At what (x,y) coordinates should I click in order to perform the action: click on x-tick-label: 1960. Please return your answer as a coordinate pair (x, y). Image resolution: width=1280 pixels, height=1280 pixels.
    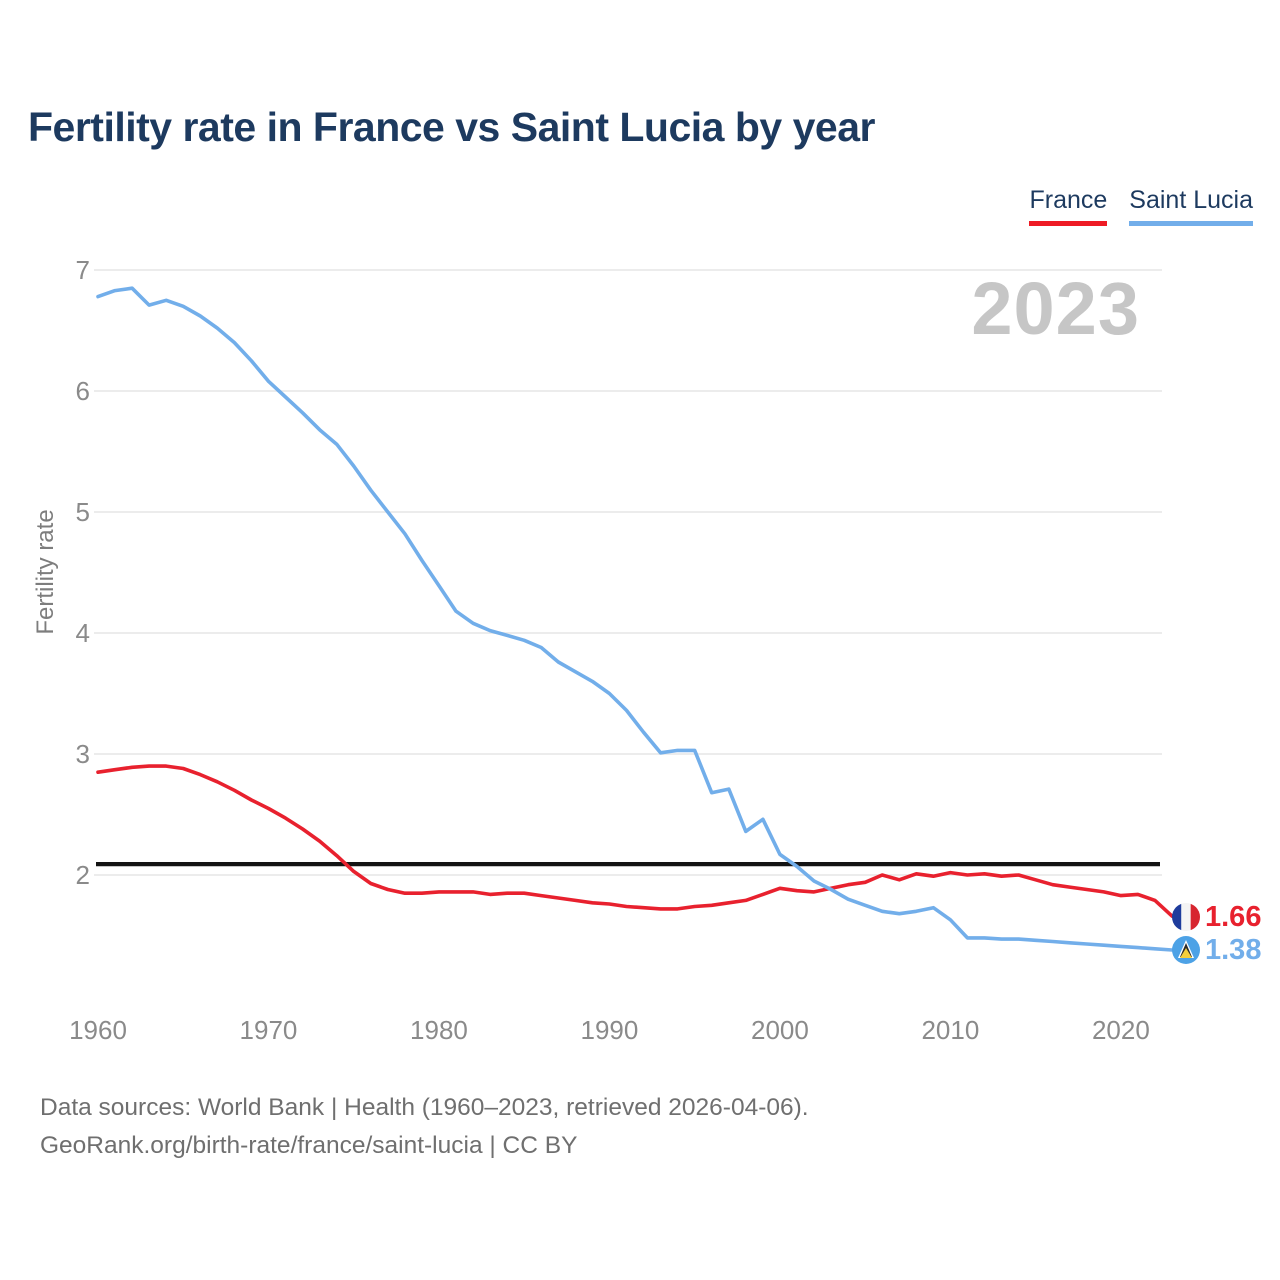
    Looking at the image, I should click on (98, 1030).